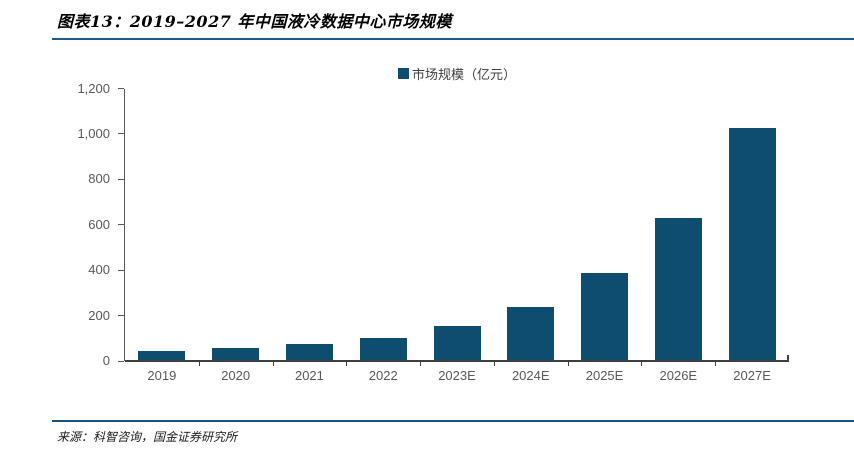 The width and height of the screenshot is (854, 449). What do you see at coordinates (463, 74) in the screenshot?
I see `legend-label: 市场规模（亿元）` at bounding box center [463, 74].